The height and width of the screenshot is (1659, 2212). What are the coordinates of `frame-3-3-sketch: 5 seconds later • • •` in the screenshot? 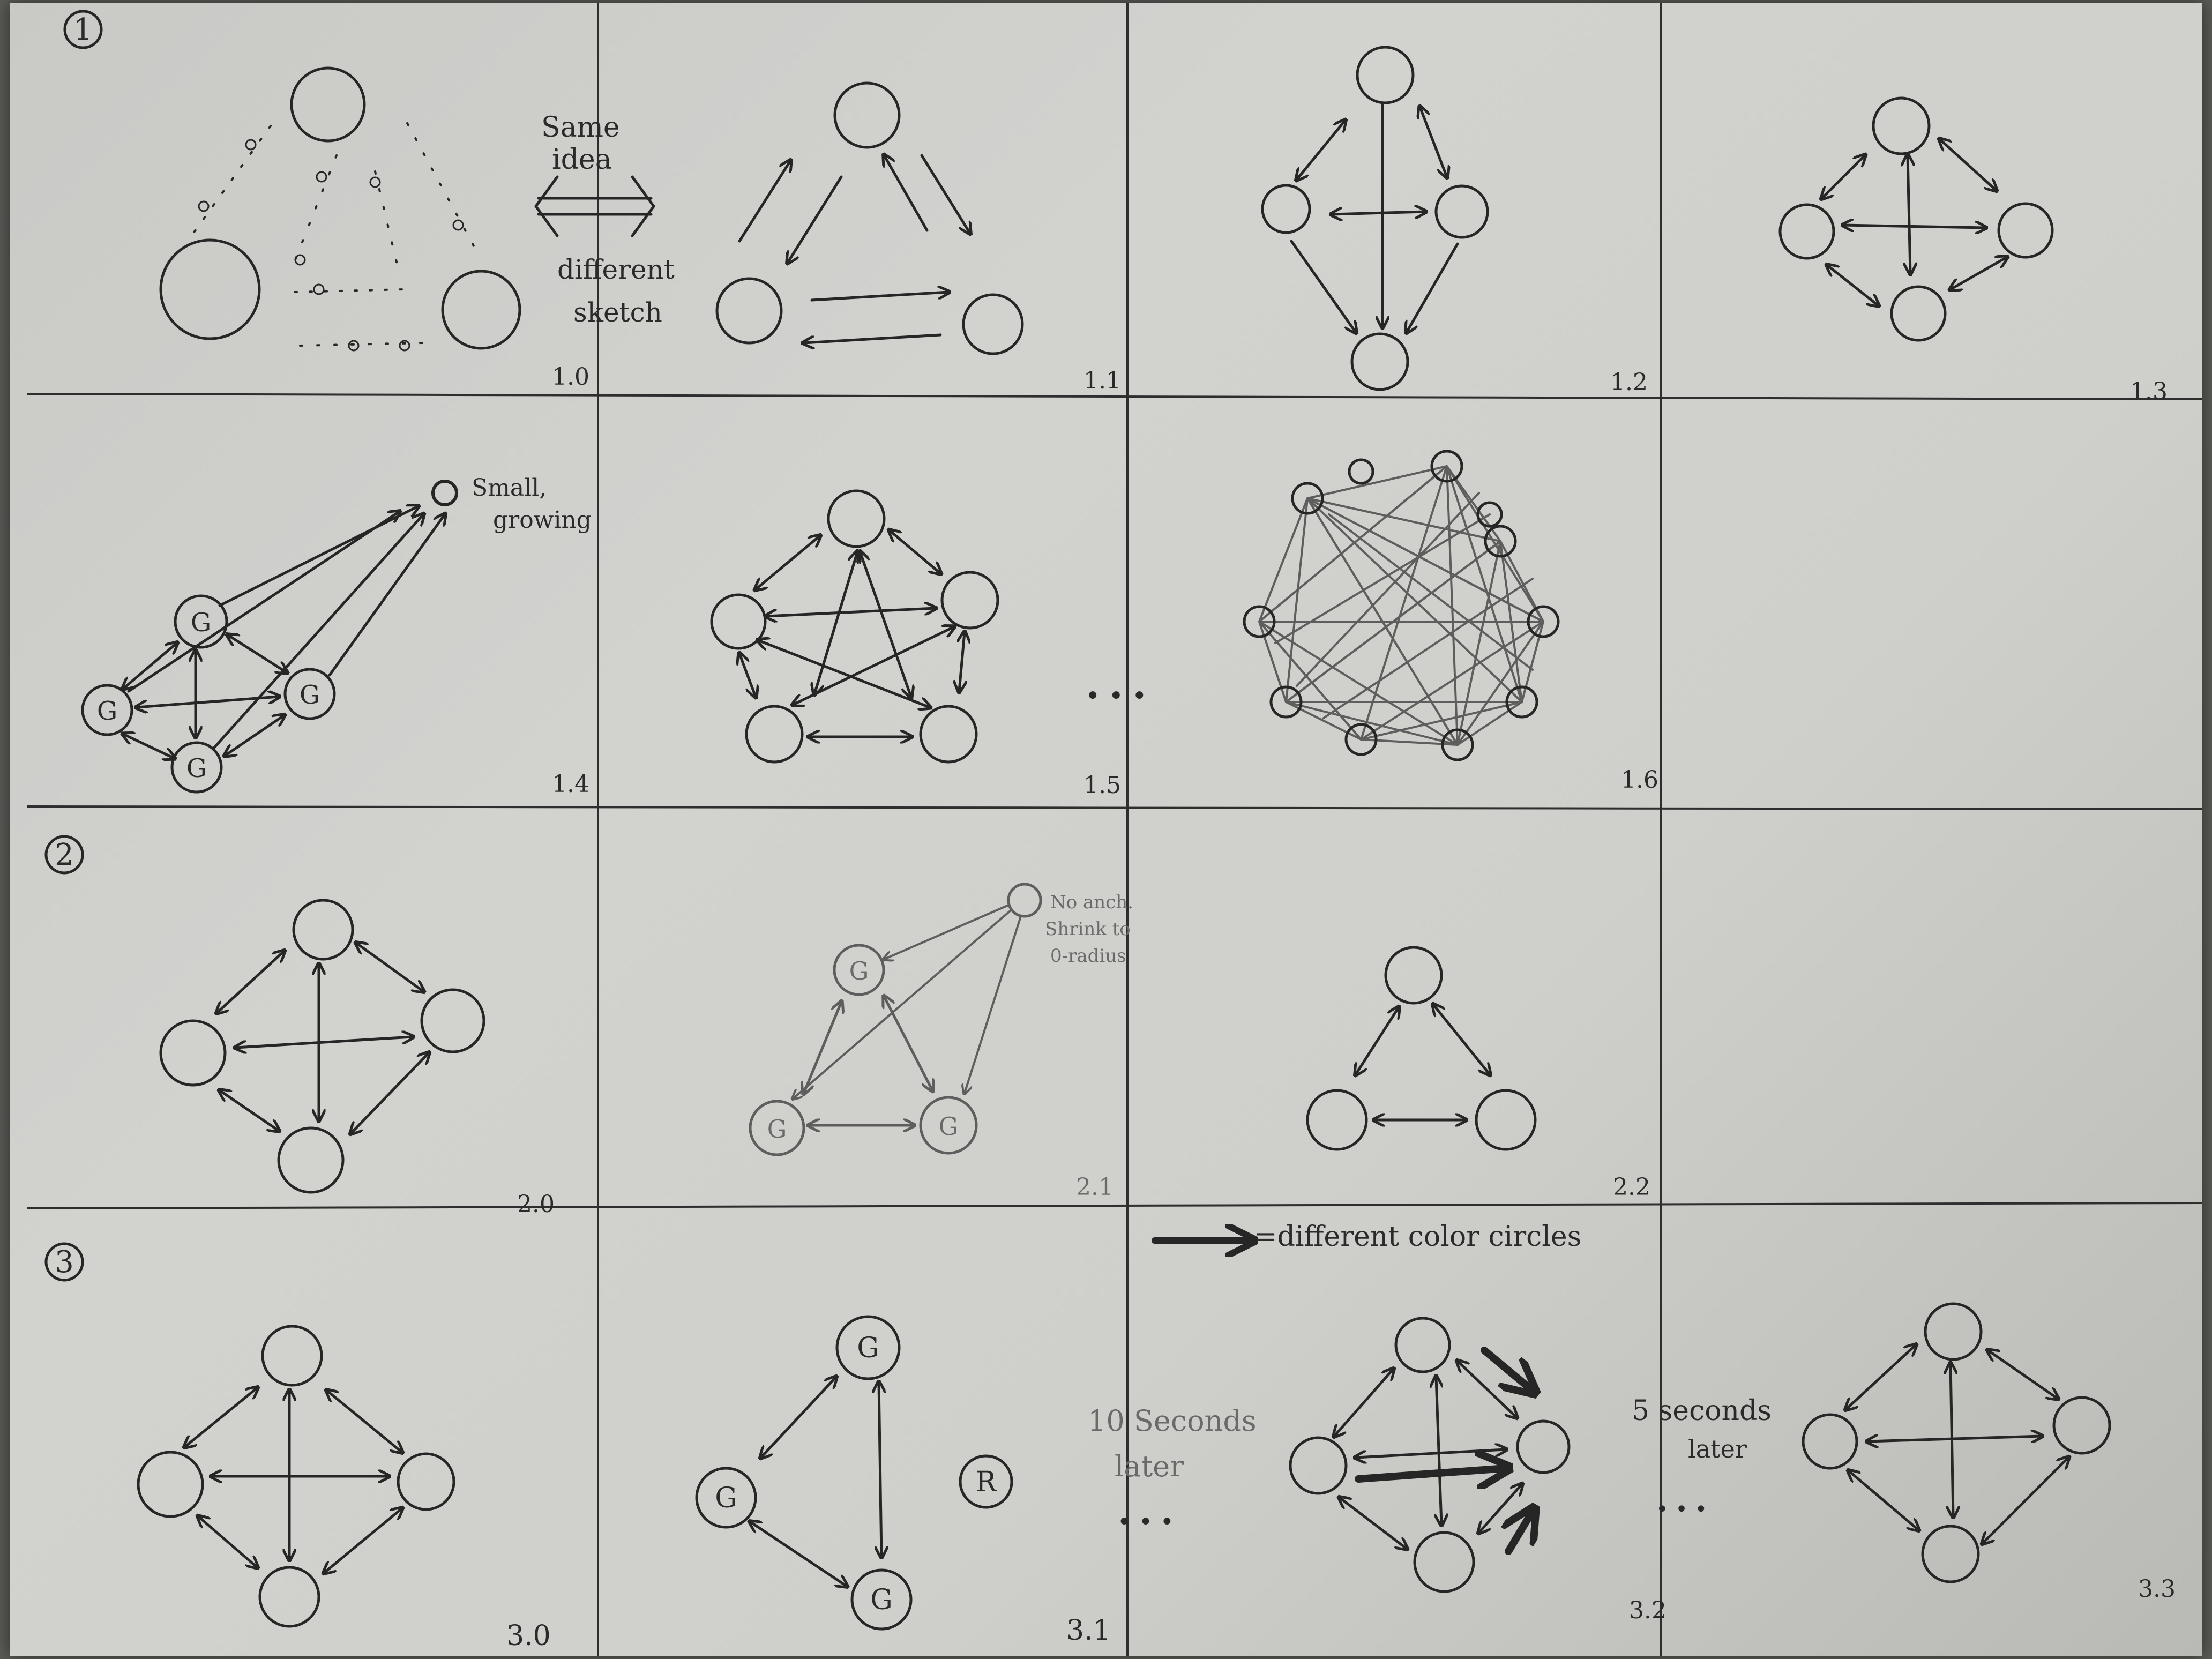 It's located at (1871, 1442).